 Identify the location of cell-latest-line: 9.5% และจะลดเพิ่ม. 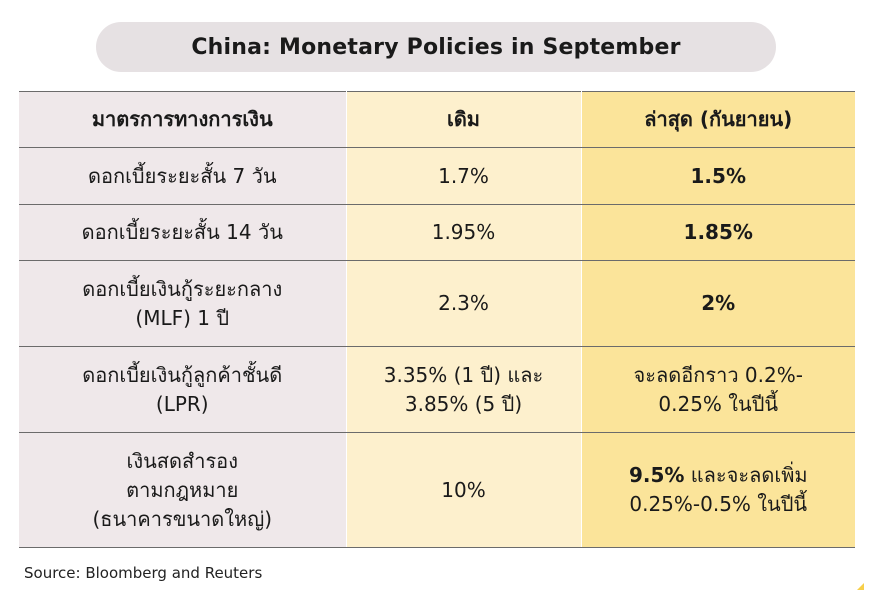
(719, 475).